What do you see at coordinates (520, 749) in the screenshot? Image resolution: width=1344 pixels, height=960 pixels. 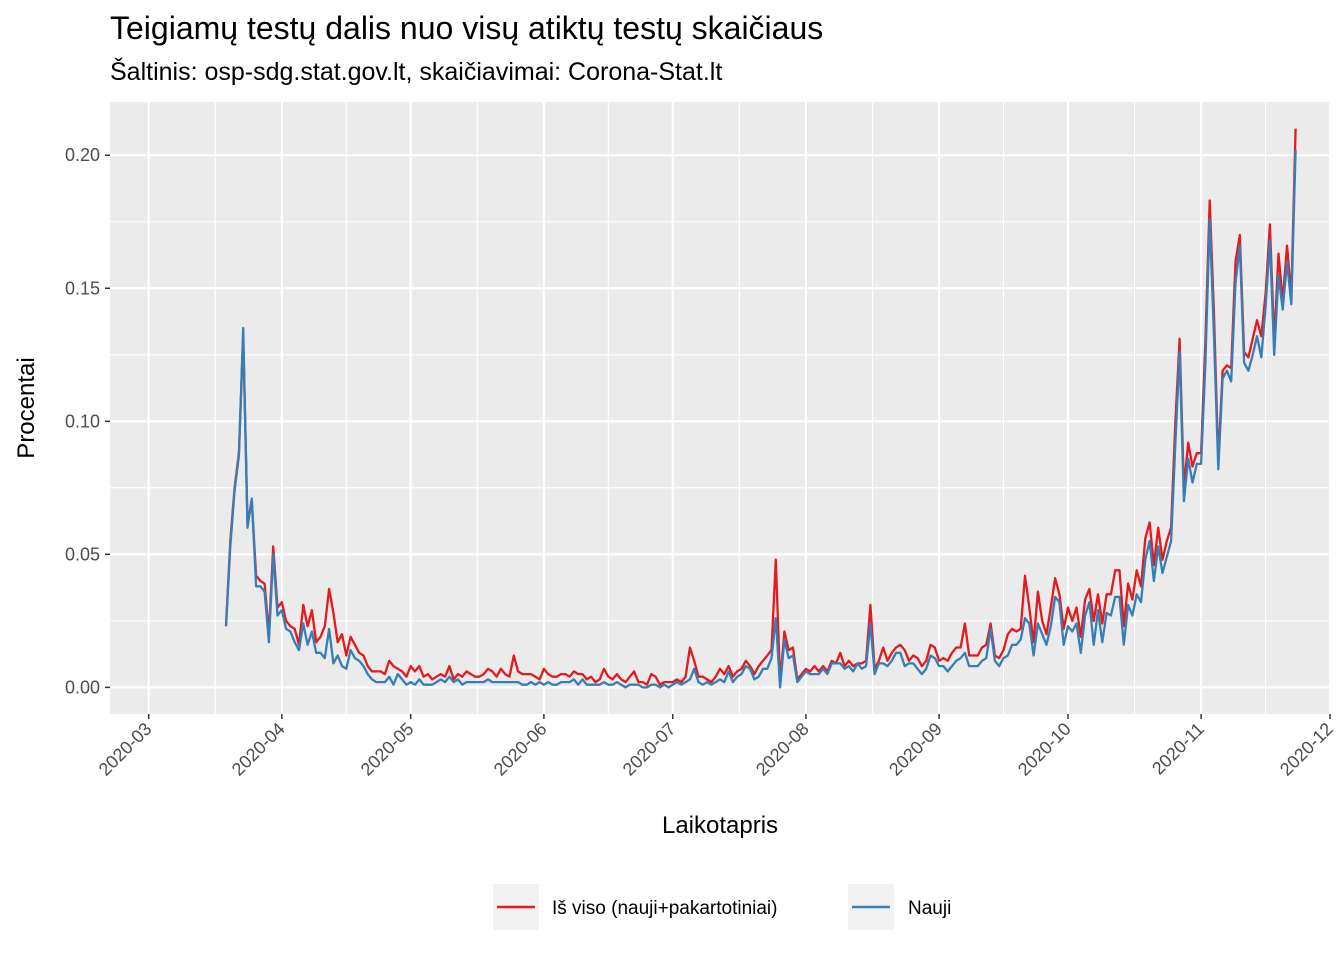 I see `x-tick-label: 2020-06` at bounding box center [520, 749].